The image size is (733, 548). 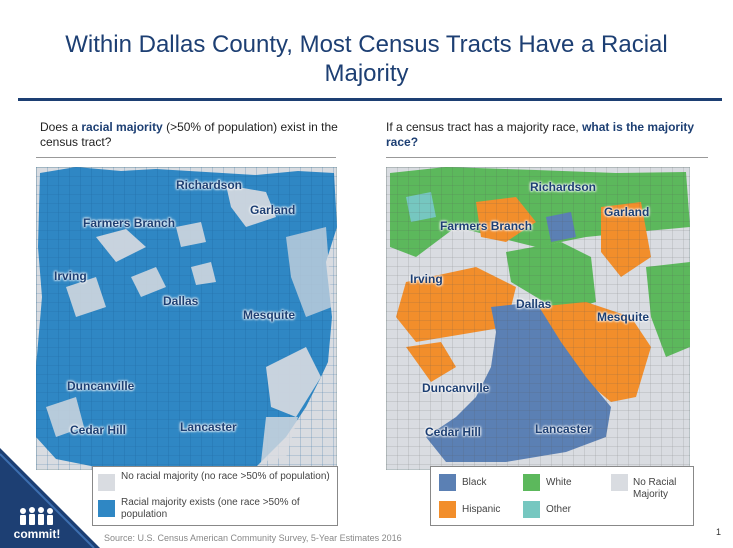 I want to click on legend-label: Black, so click(x=474, y=482).